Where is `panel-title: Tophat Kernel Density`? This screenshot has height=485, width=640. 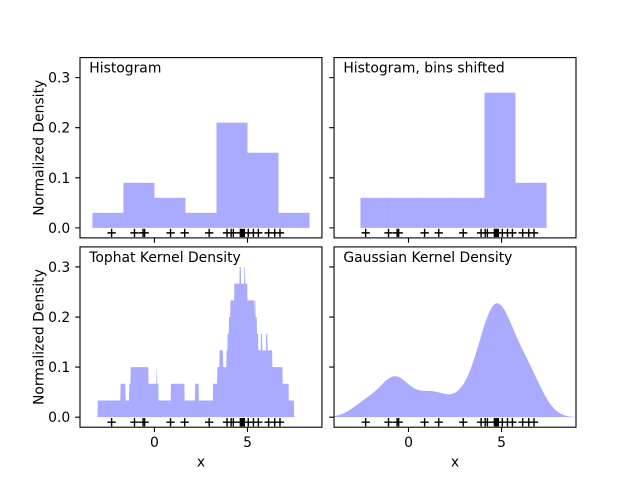
panel-title: Tophat Kernel Density is located at coordinates (164, 258).